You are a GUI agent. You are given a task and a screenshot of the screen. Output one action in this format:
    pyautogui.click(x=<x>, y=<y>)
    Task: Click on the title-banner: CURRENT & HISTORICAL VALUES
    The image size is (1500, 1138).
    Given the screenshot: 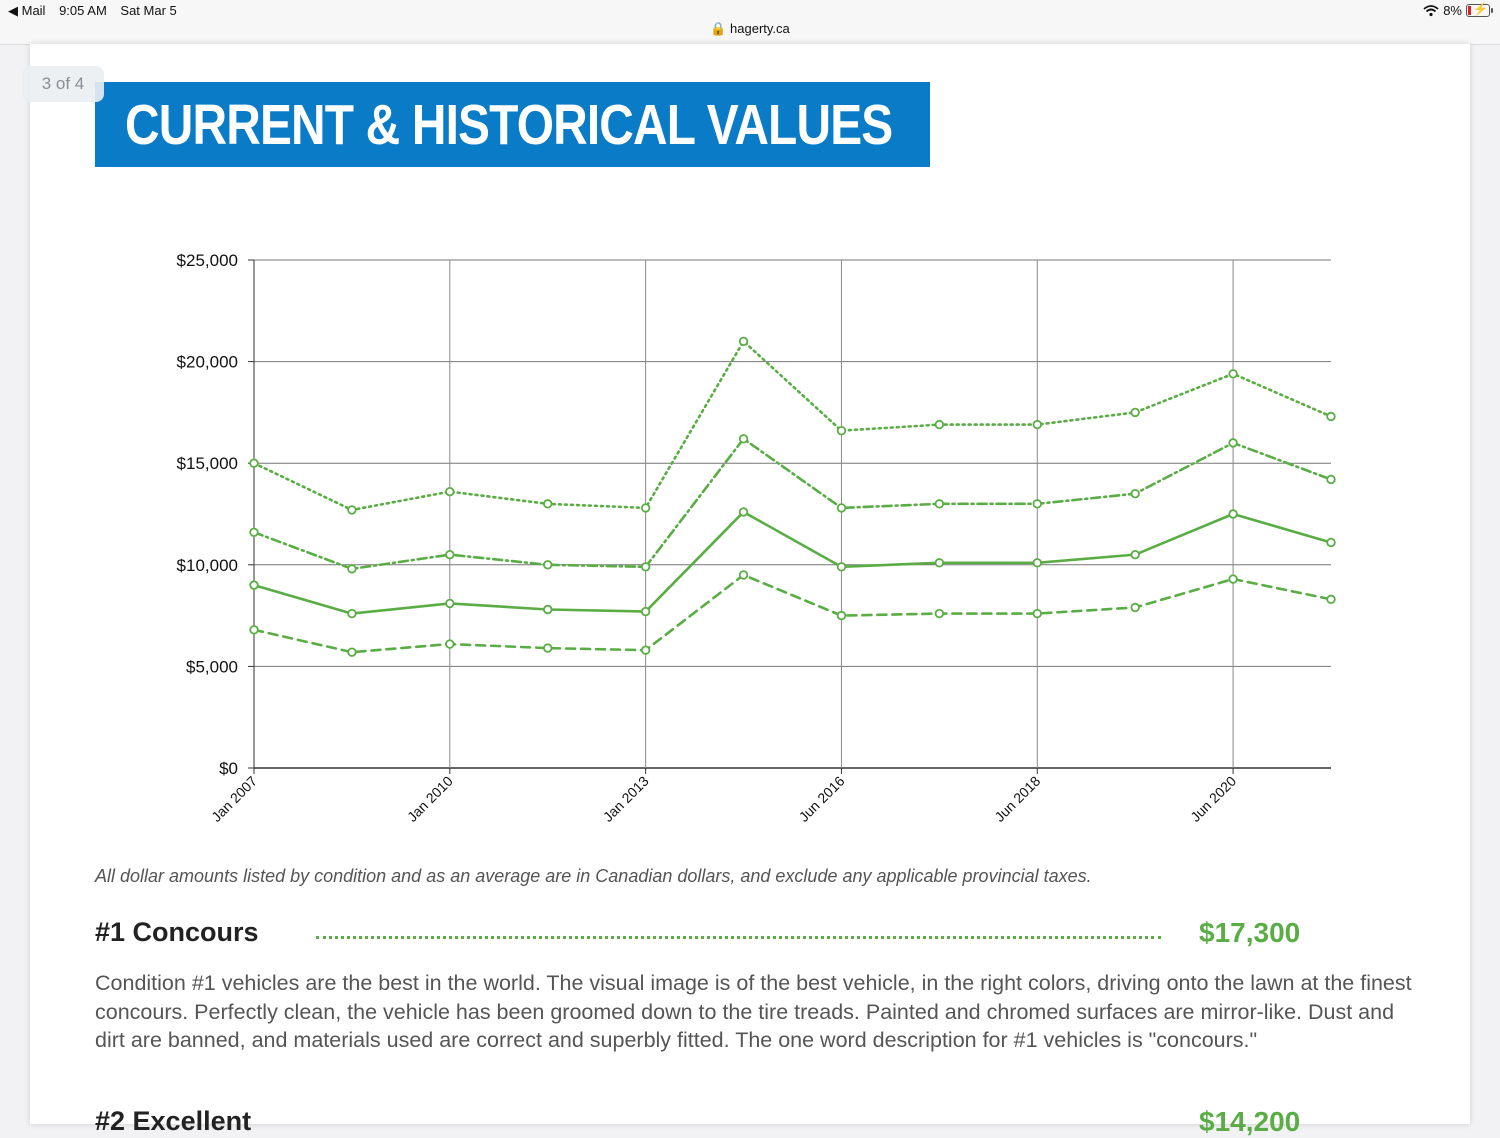 What is the action you would take?
    pyautogui.click(x=512, y=124)
    